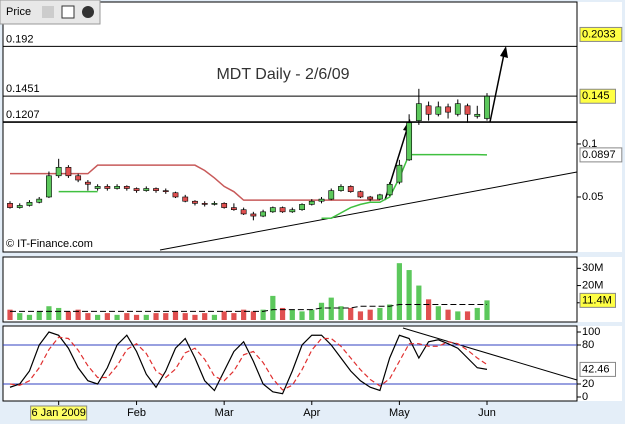  Describe the element at coordinates (588, 345) in the screenshot. I see `y-tick-label: 80` at that location.